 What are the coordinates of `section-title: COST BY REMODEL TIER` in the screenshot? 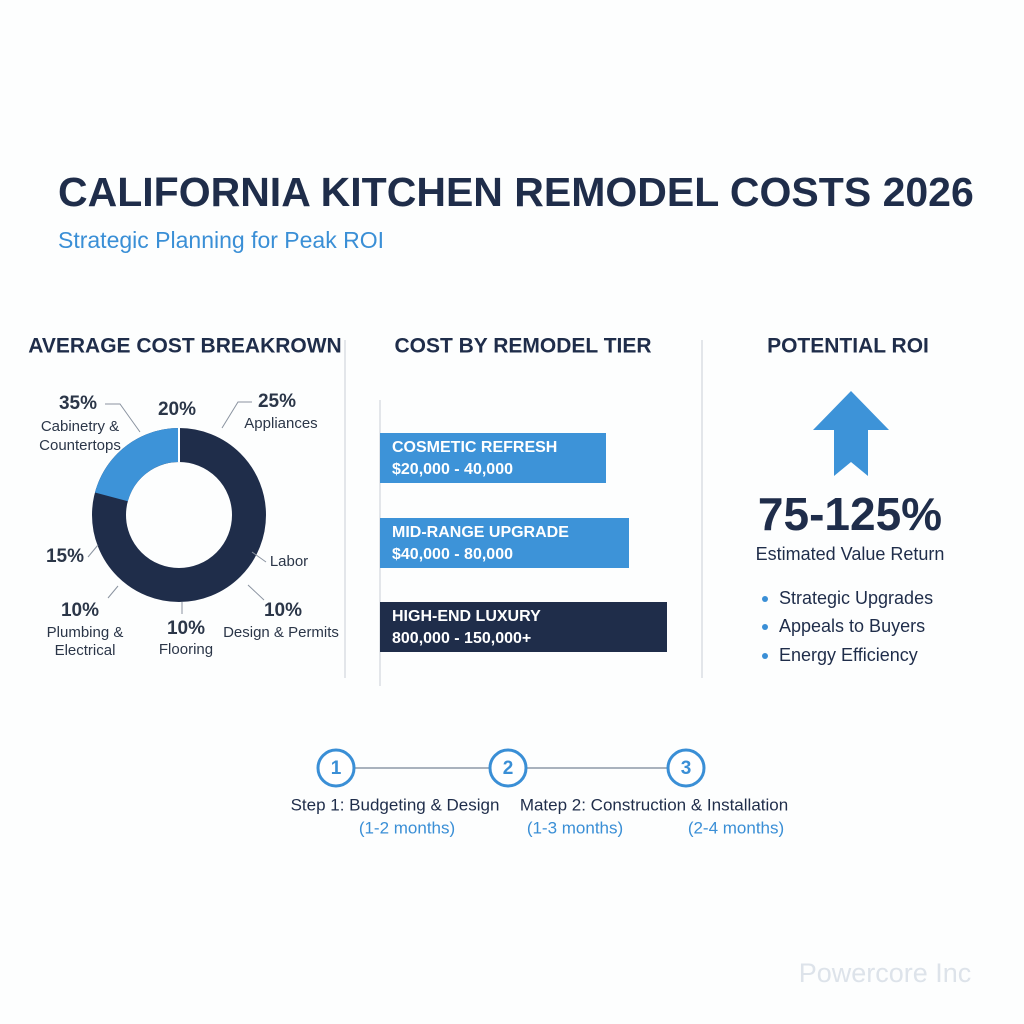 It's located at (522, 346).